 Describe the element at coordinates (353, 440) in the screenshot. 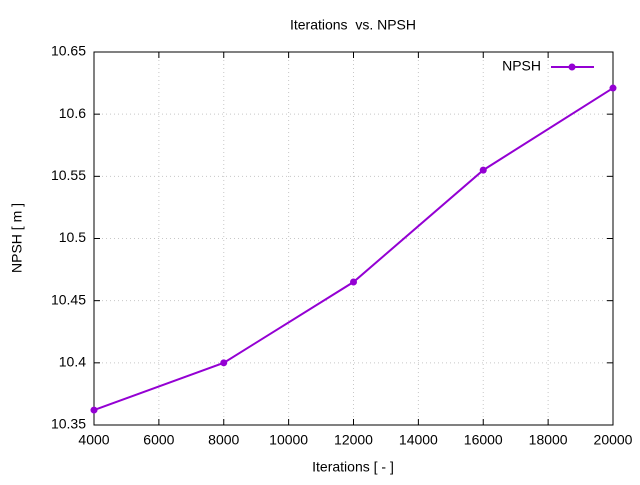

I see `x-tick-label: 12000` at that location.